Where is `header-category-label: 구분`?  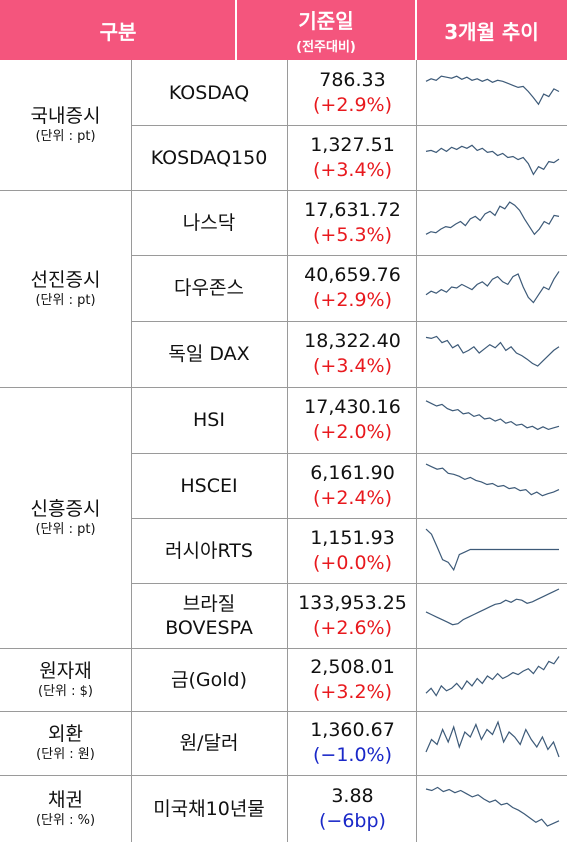 header-category-label: 구분 is located at coordinates (118, 31).